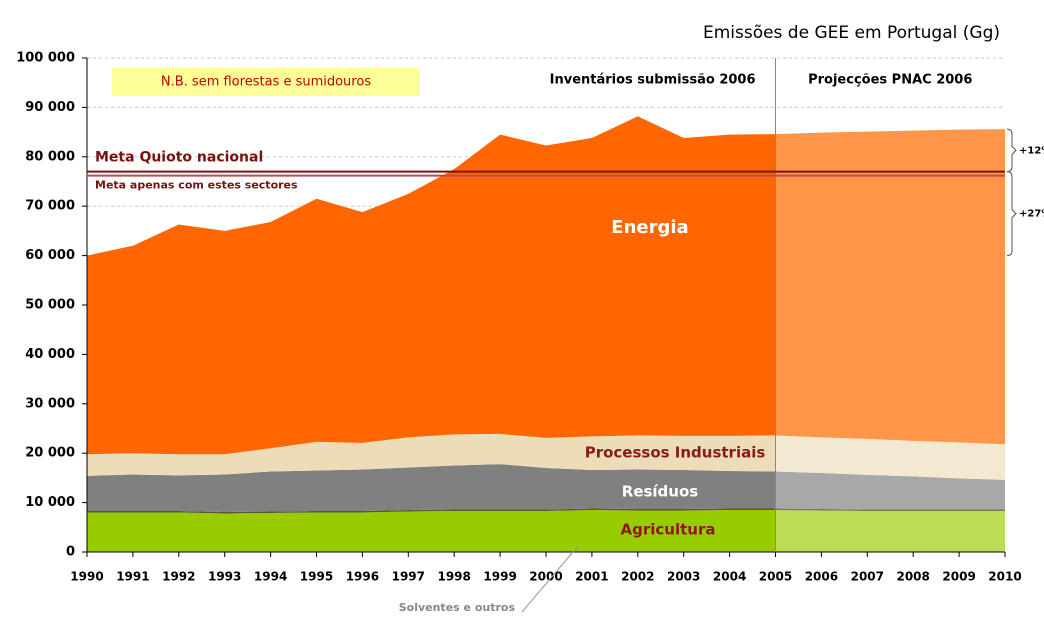 The width and height of the screenshot is (1044, 617). What do you see at coordinates (545, 577) in the screenshot?
I see `x-tick-label: 2000` at bounding box center [545, 577].